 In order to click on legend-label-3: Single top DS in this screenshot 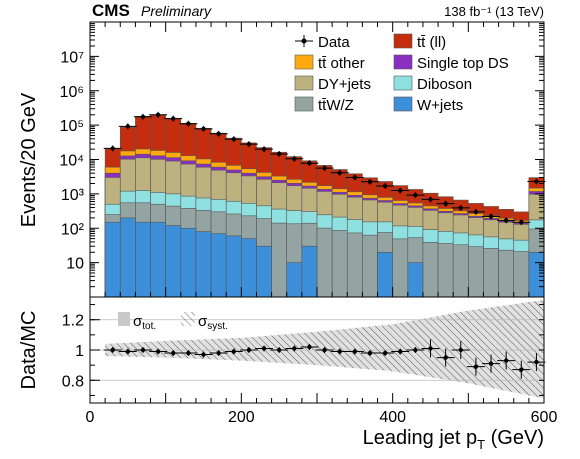, I will do `click(463, 63)`.